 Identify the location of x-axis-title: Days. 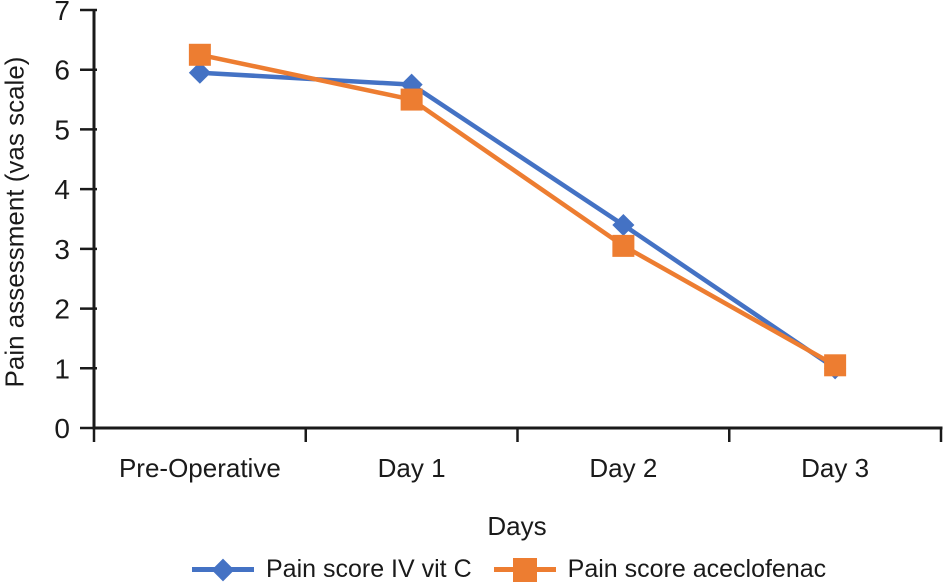
(517, 526).